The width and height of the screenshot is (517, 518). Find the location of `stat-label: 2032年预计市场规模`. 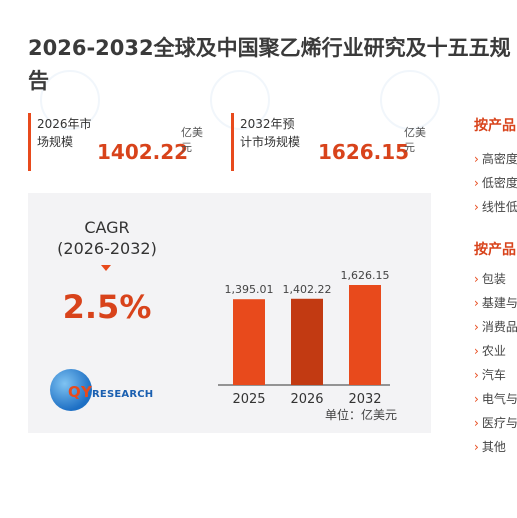

stat-label: 2032年预计市场规模 is located at coordinates (270, 133).